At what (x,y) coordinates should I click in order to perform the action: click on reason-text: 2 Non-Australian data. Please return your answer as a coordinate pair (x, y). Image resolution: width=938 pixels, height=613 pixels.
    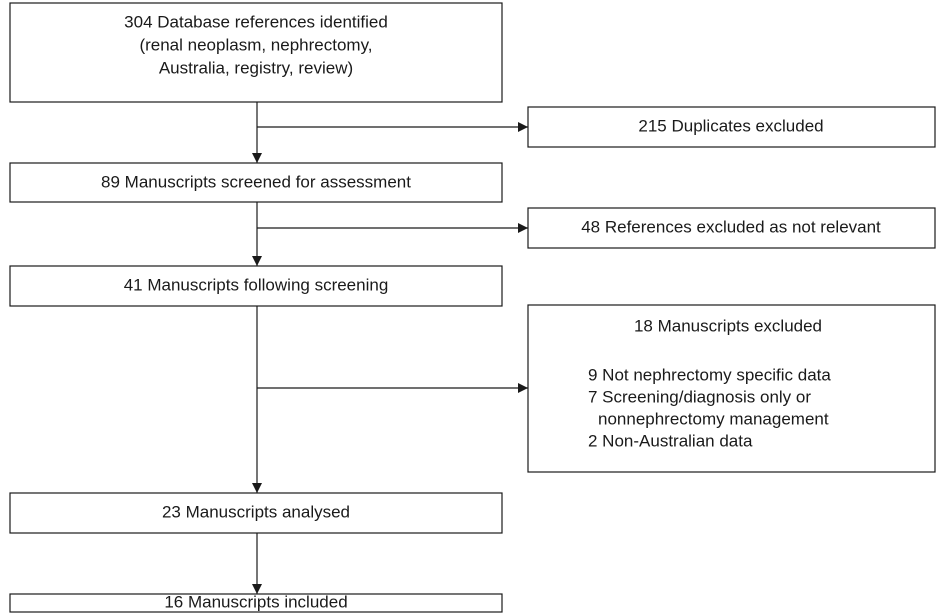
    Looking at the image, I should click on (670, 440).